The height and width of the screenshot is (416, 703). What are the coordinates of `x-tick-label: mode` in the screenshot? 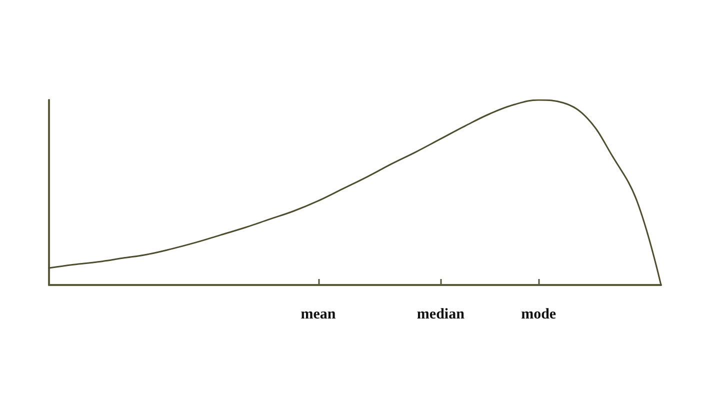 It's located at (538, 314).